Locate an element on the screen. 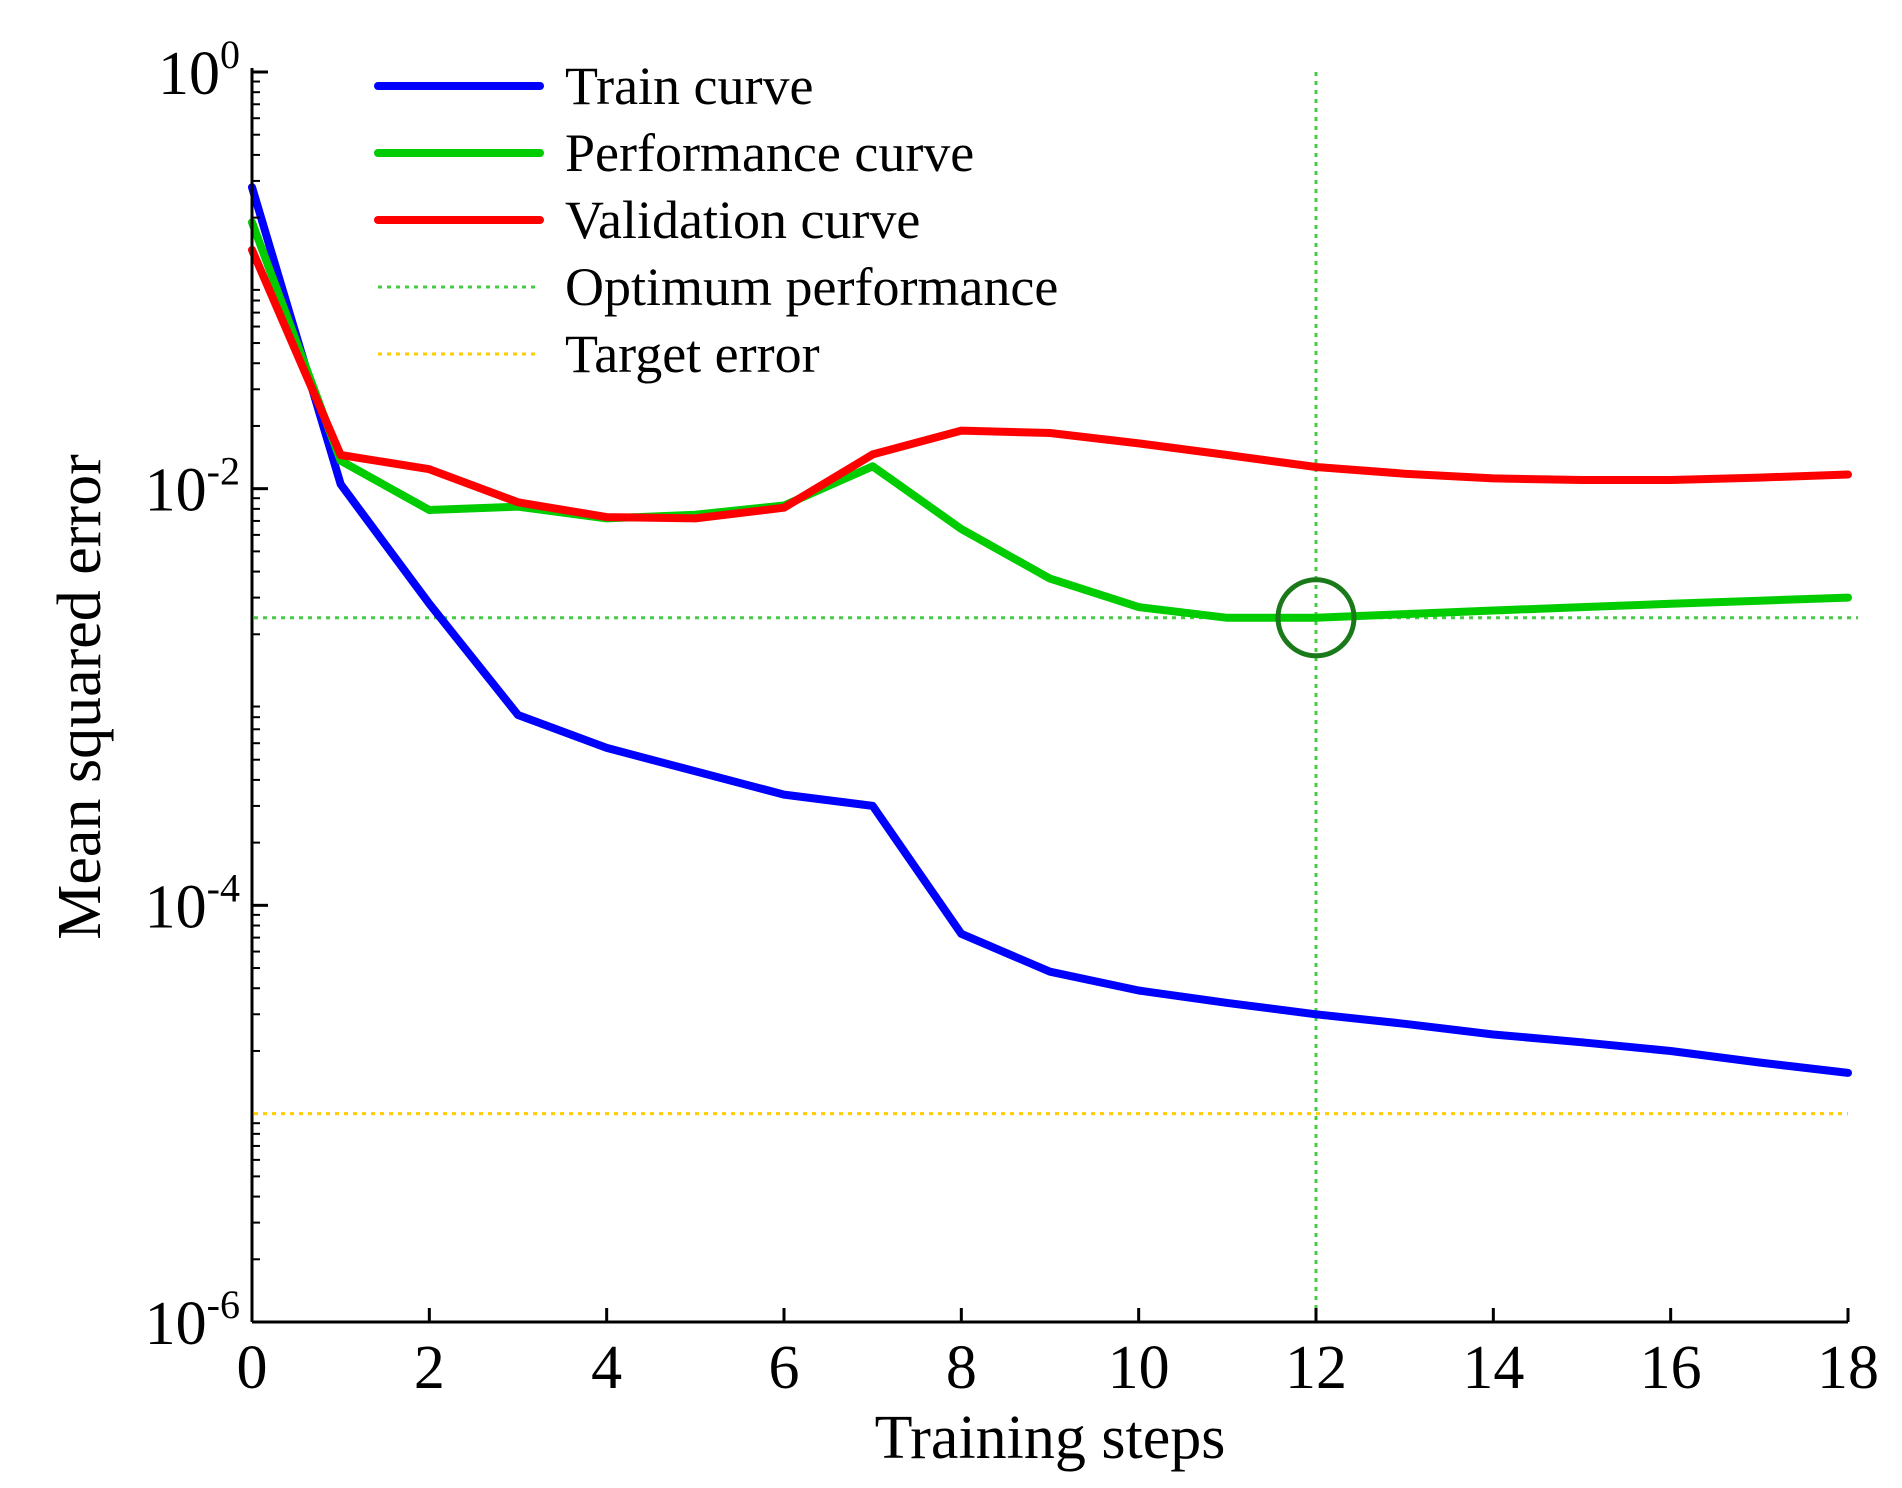  y-tick-label: 10⁰ is located at coordinates (199, 70).